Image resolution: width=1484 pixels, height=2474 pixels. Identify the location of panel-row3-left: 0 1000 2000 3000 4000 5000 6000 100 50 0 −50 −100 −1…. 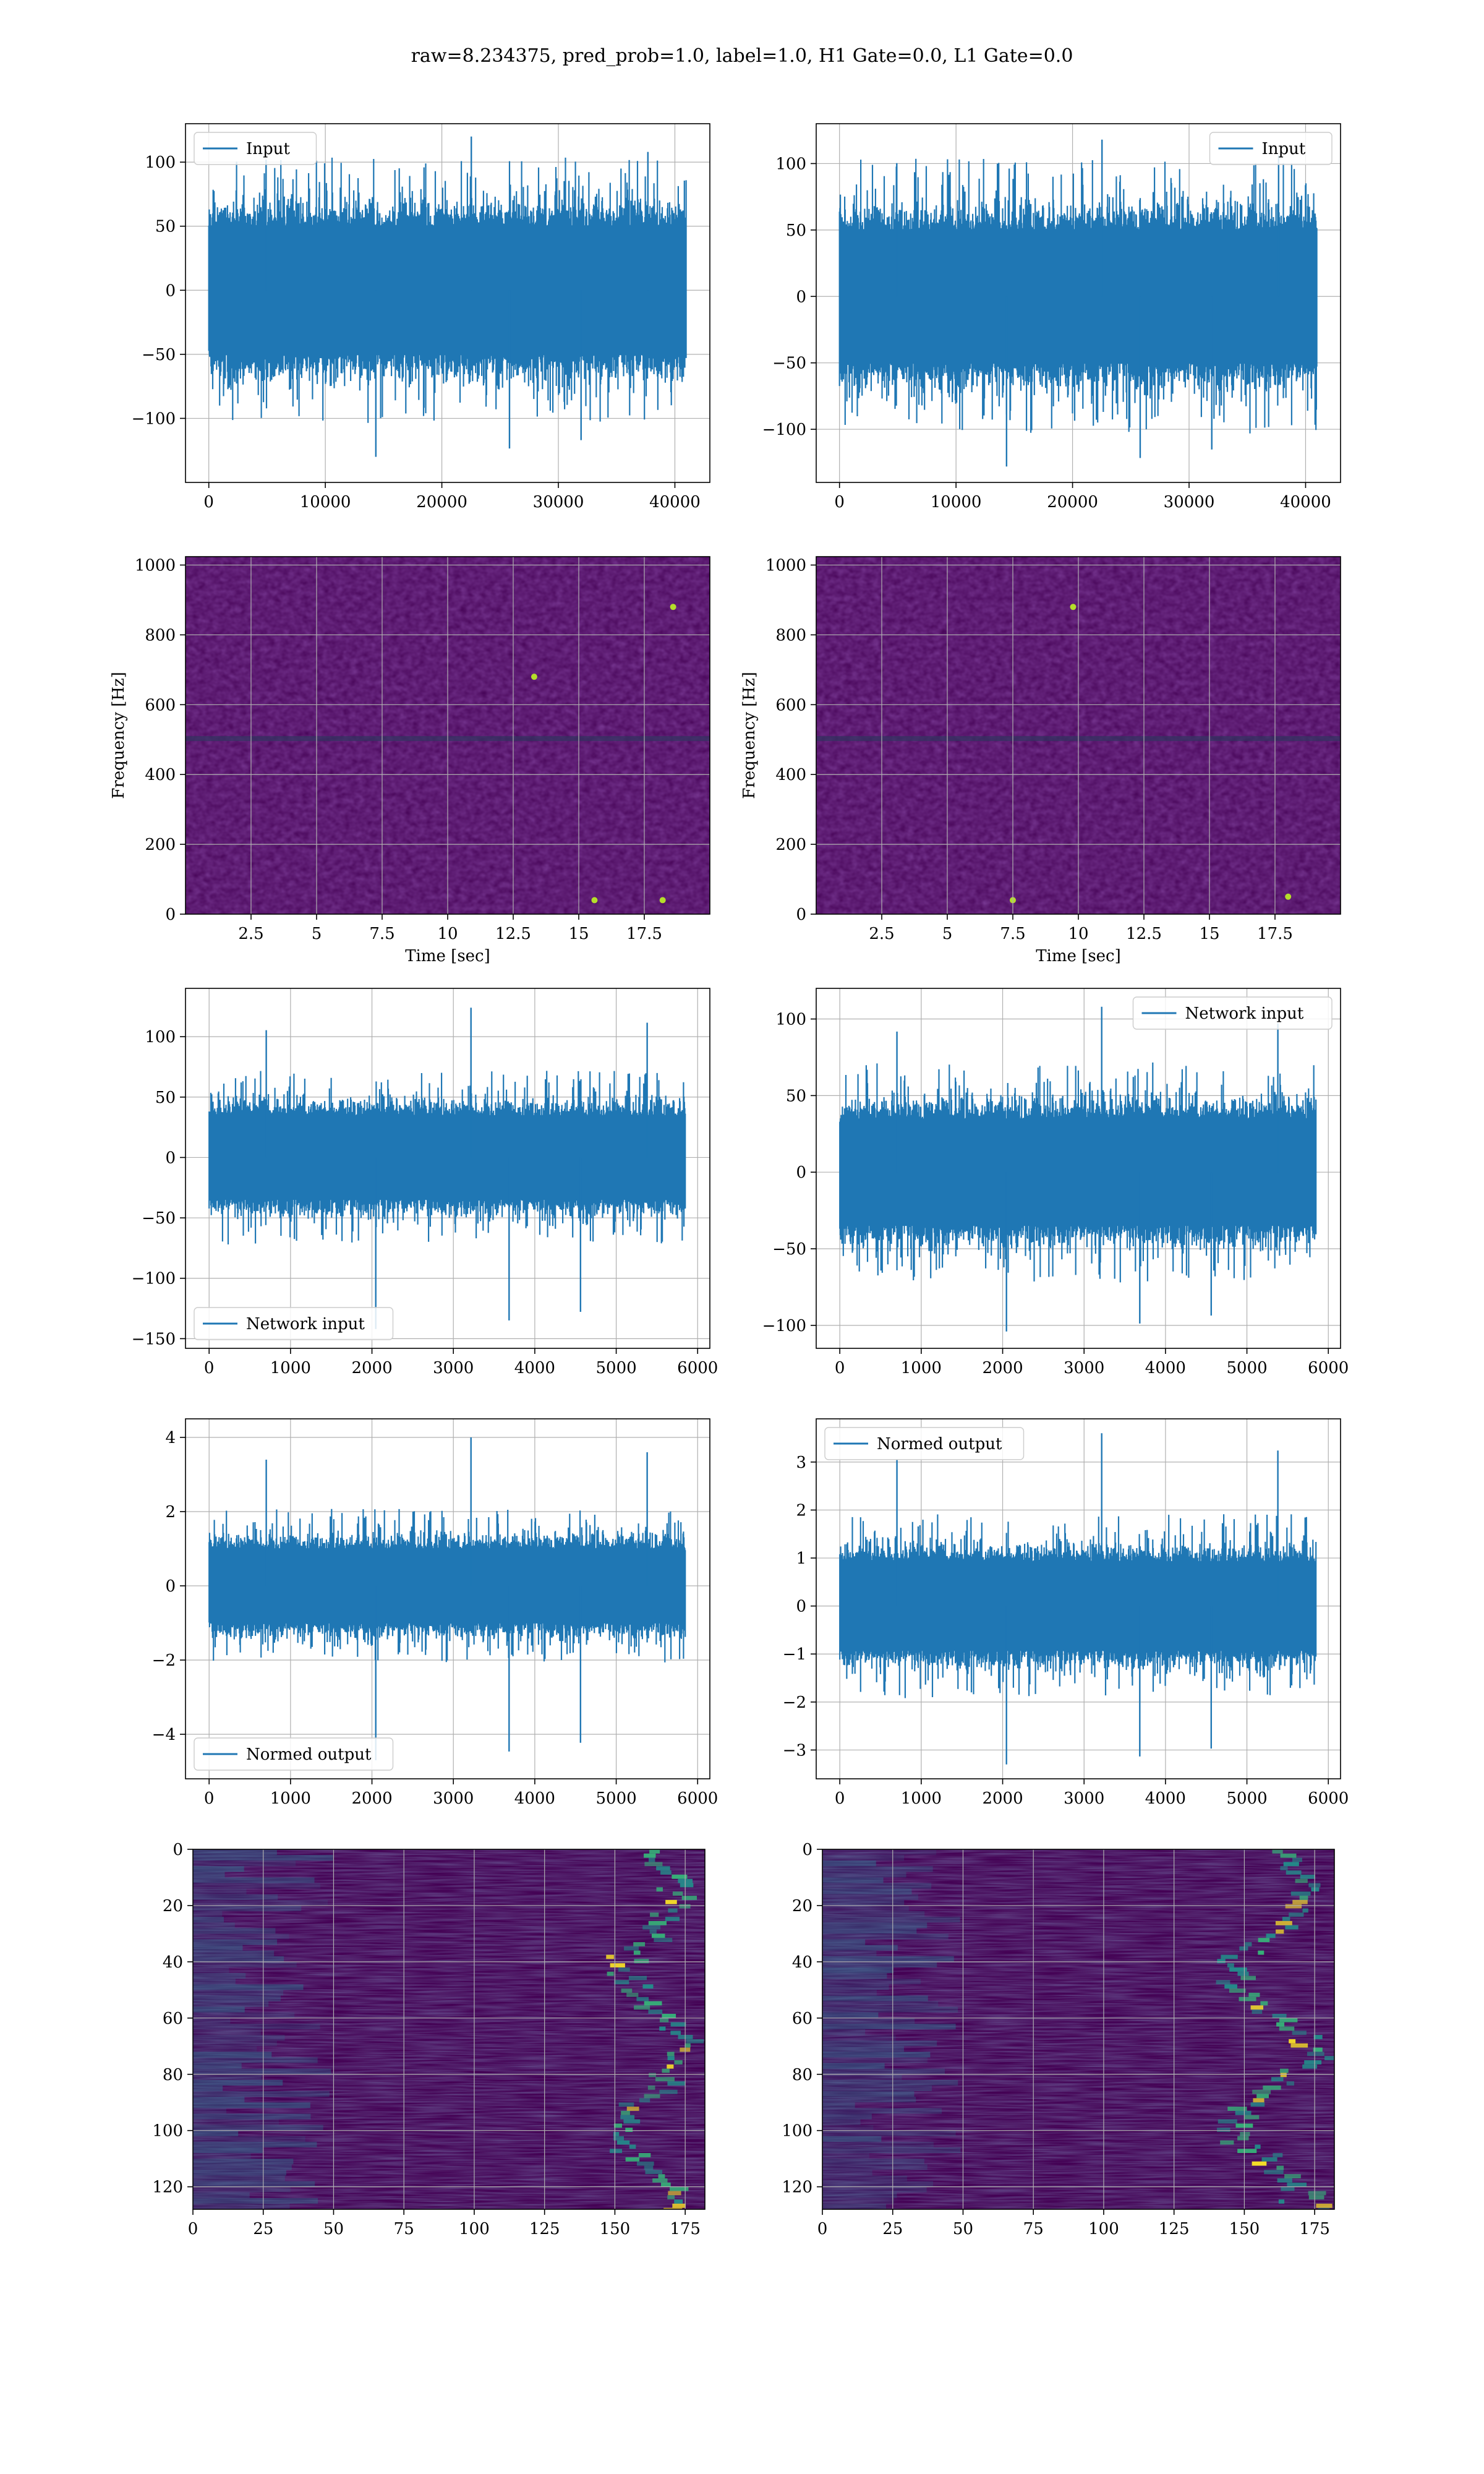
(425, 1182).